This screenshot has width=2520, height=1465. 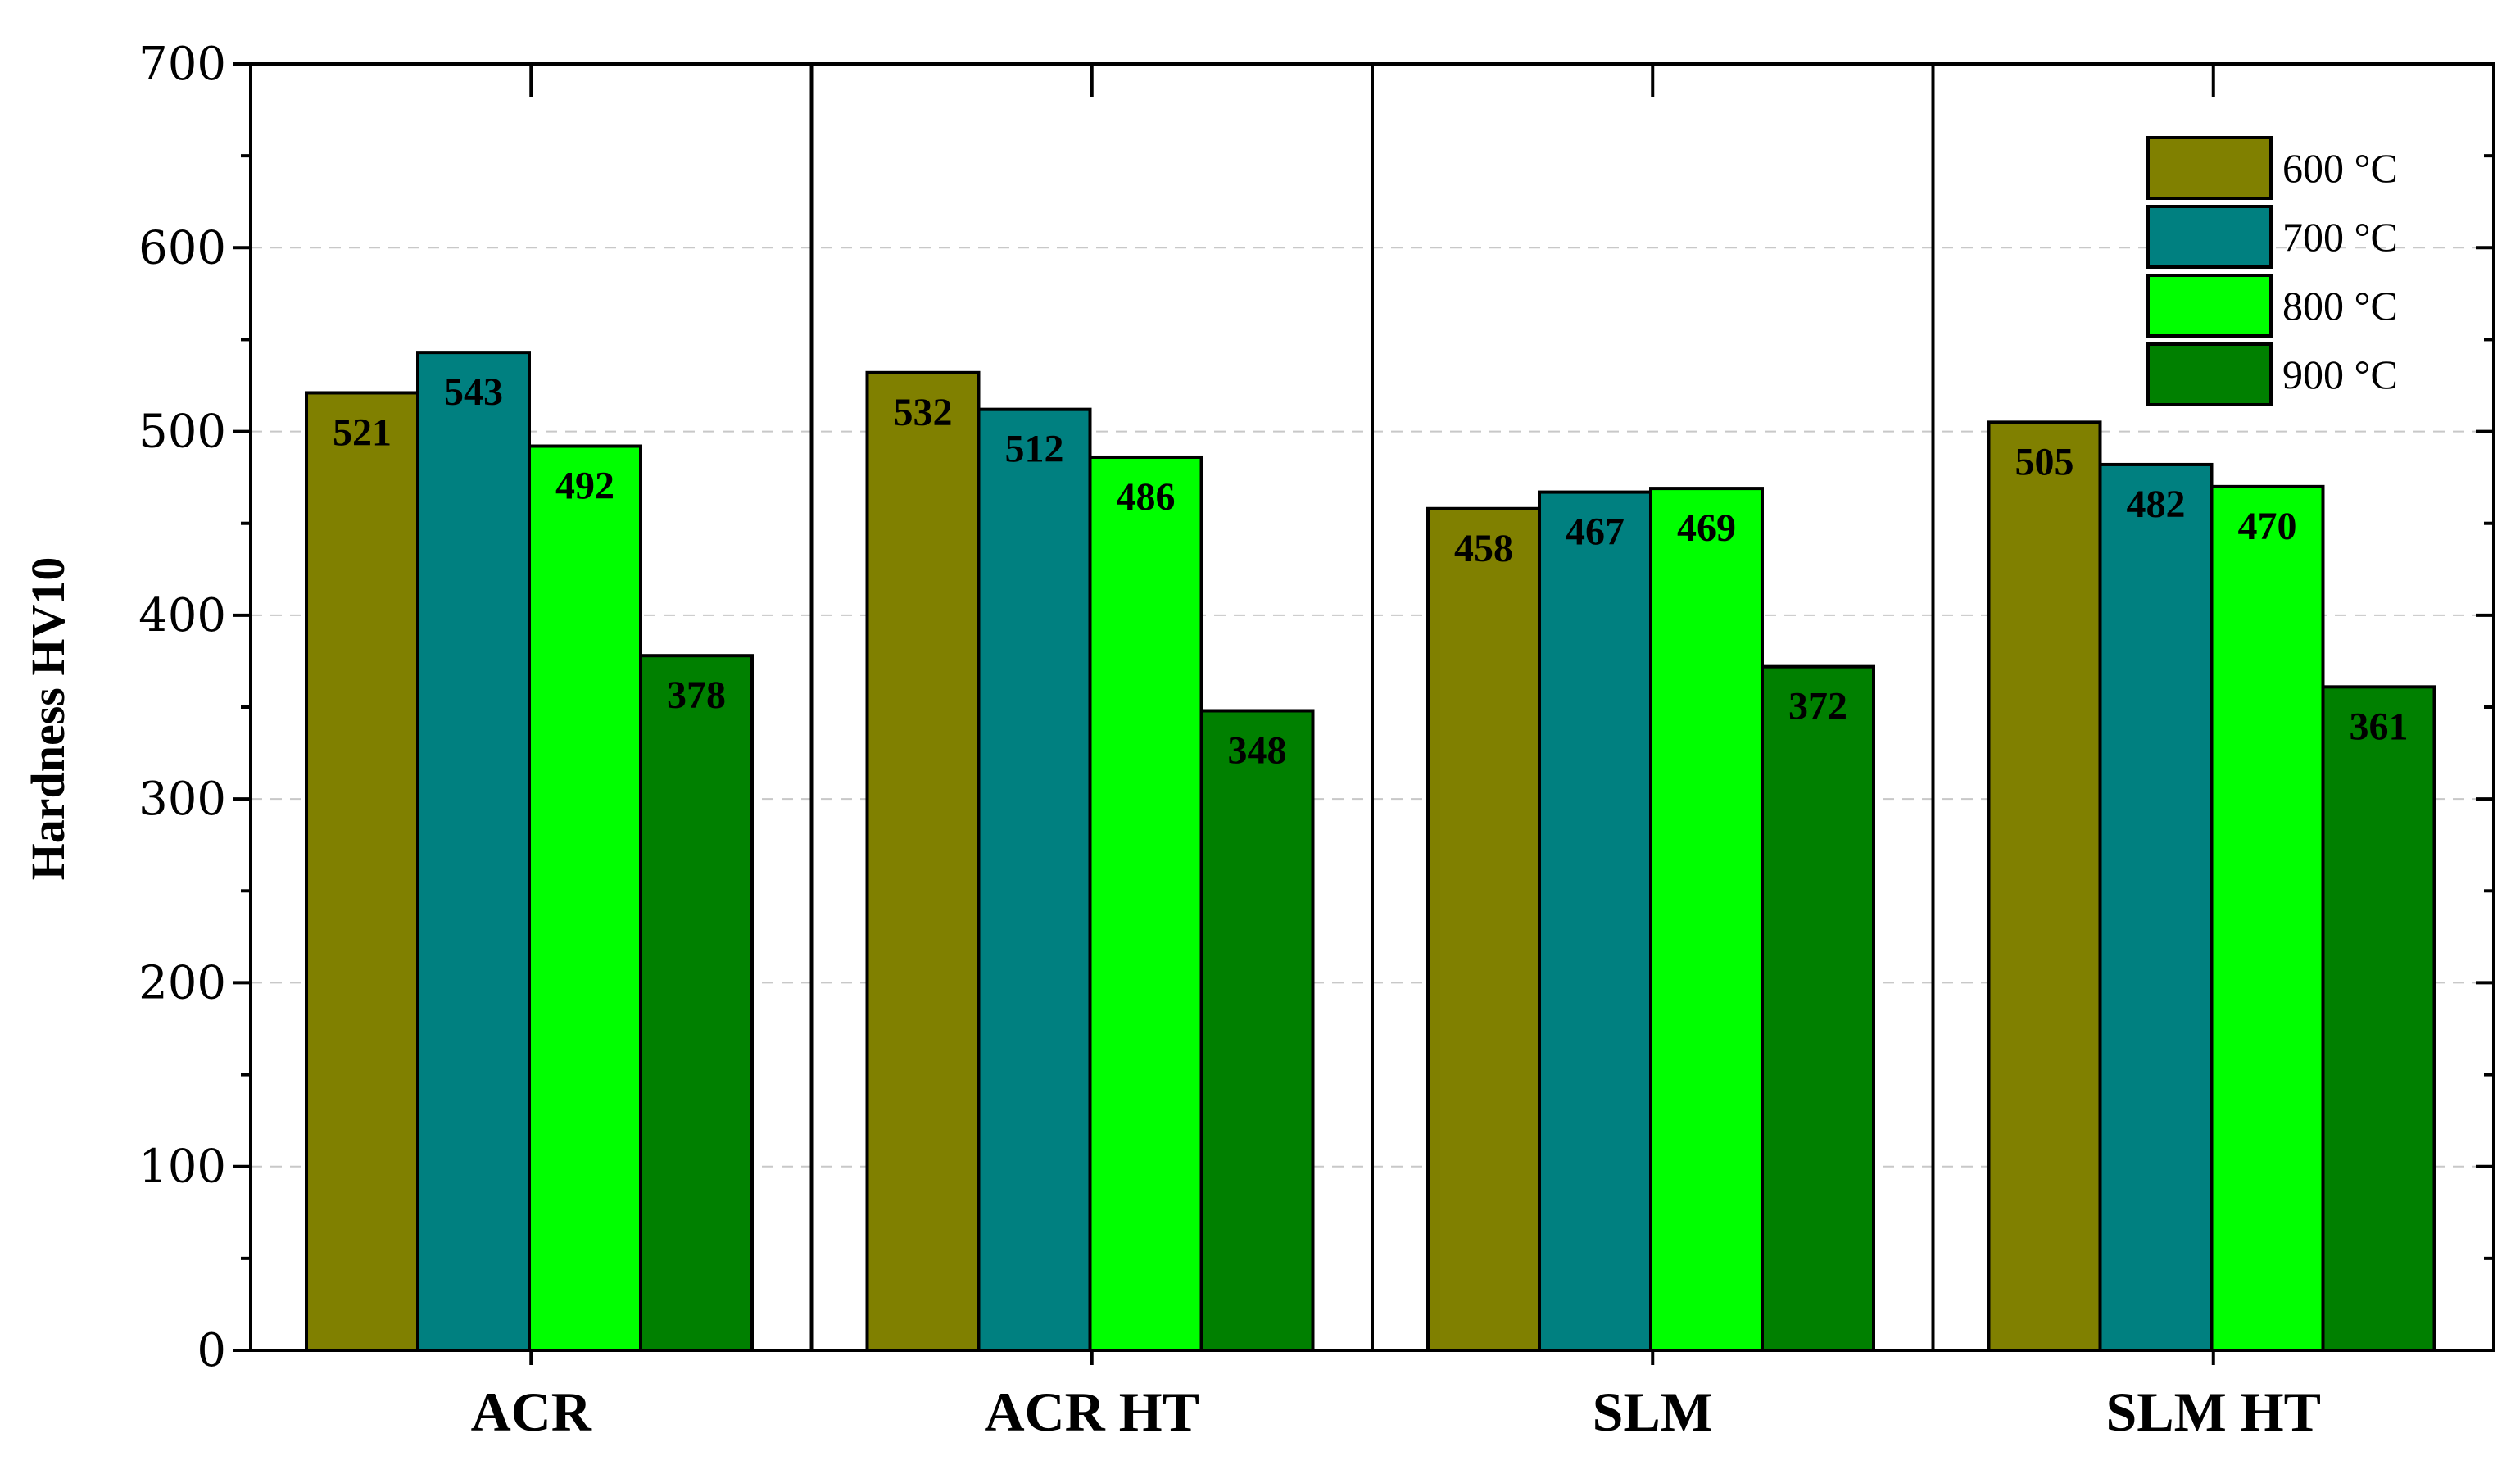 I want to click on legend: 600 °C 700 °C 800 °C 900 °C, so click(x=2272, y=271).